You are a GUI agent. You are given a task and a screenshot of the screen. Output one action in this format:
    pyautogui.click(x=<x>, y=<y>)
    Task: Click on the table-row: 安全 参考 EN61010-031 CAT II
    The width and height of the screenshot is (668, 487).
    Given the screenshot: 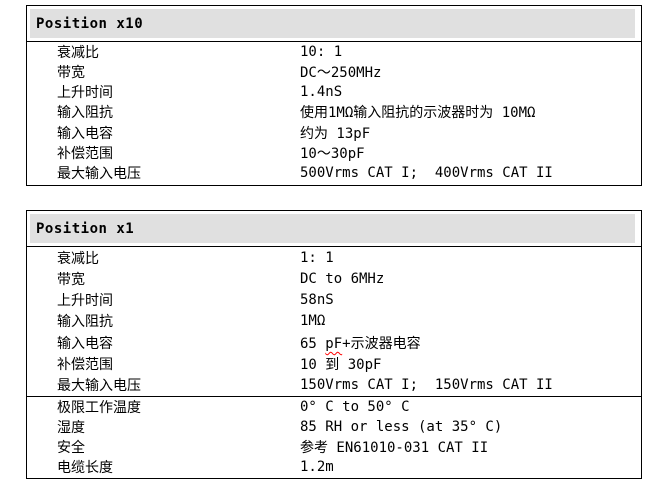 What is the action you would take?
    pyautogui.click(x=334, y=447)
    